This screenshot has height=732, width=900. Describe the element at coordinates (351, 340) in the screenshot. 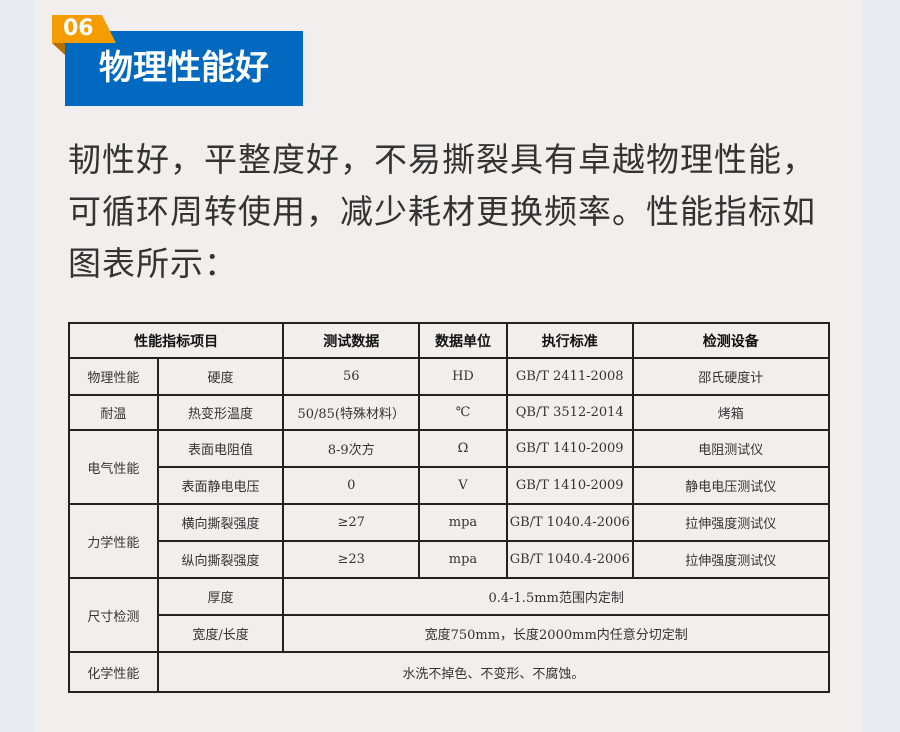

I see `header-cell: 测试数据` at that location.